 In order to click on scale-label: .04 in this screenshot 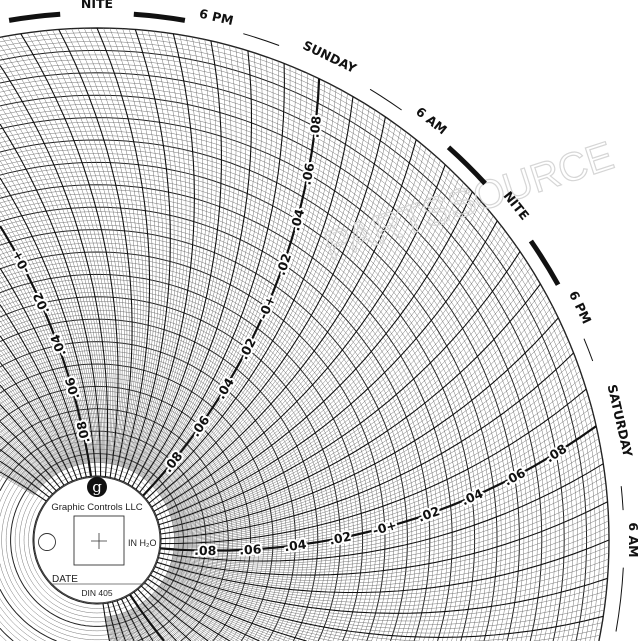, I will do `click(58, 345)`.